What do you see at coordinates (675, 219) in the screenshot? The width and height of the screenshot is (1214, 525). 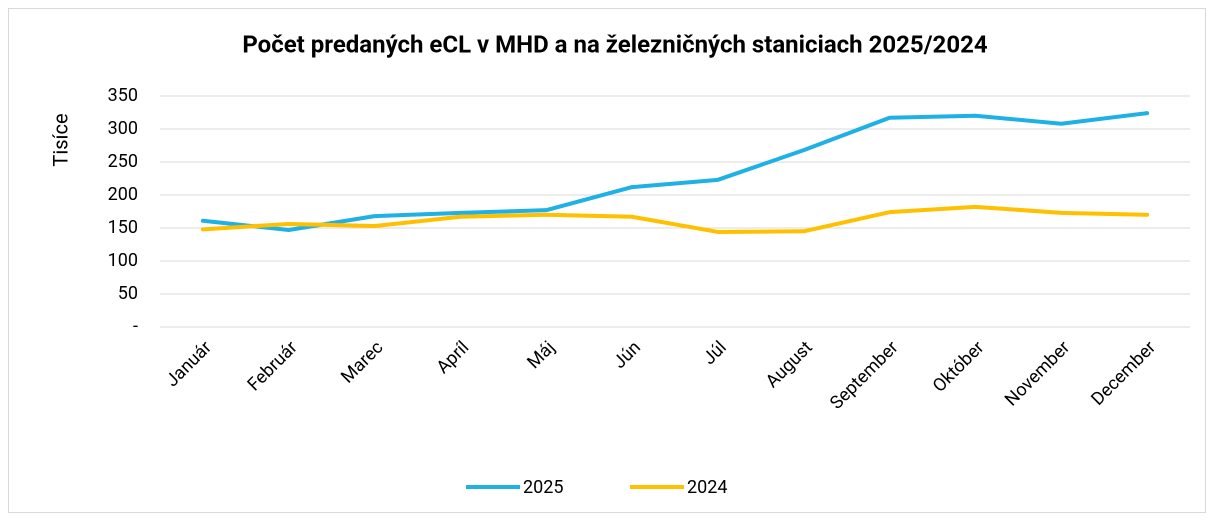 I see `series-line` at bounding box center [675, 219].